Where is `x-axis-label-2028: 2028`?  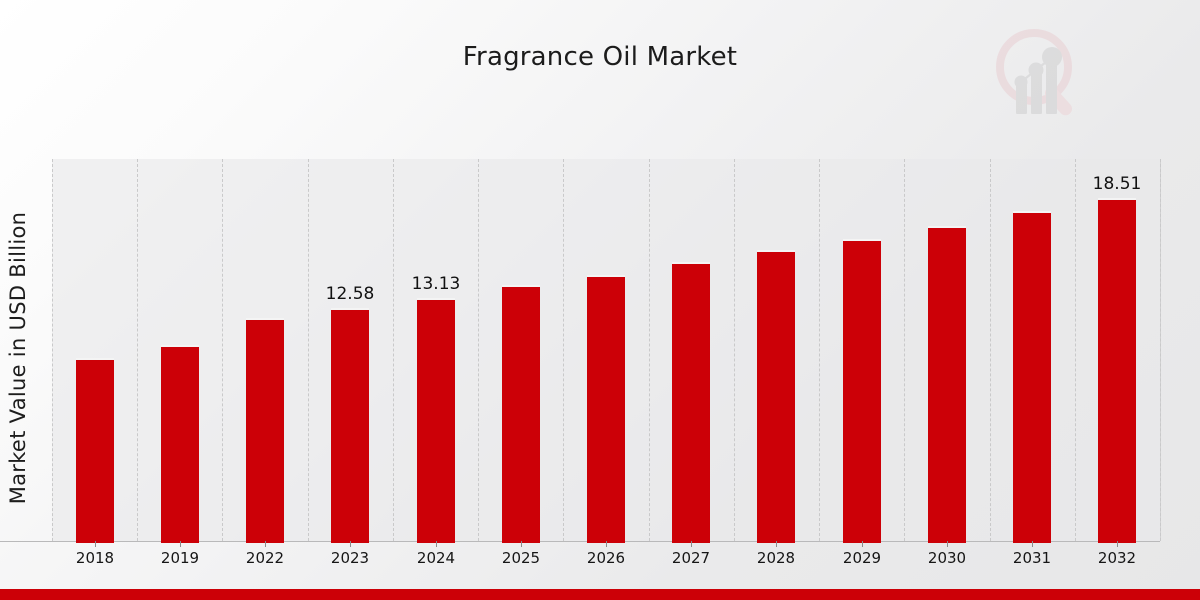 x-axis-label-2028: 2028 is located at coordinates (776, 558).